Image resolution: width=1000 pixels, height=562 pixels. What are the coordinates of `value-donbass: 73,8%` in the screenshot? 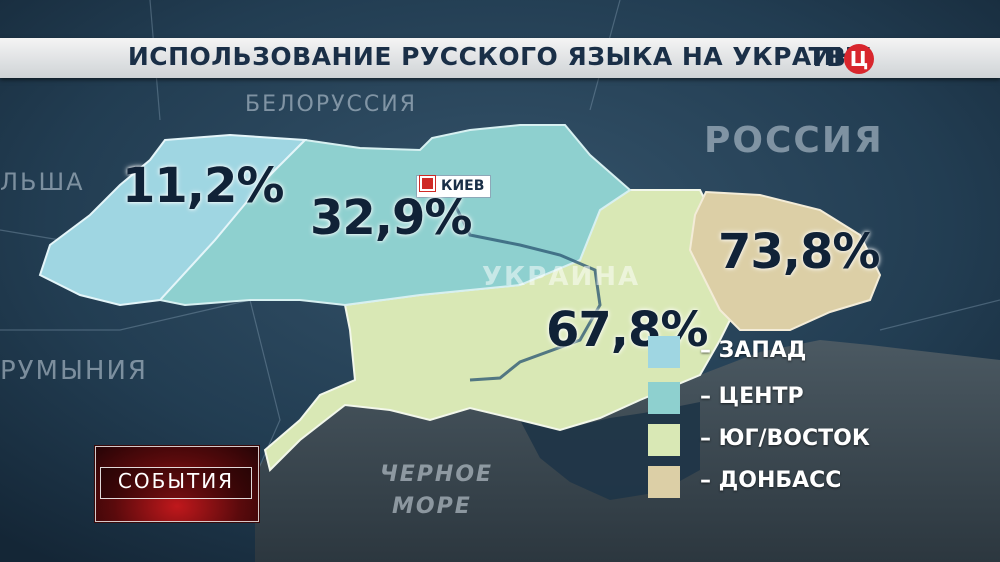 It's located at (799, 252).